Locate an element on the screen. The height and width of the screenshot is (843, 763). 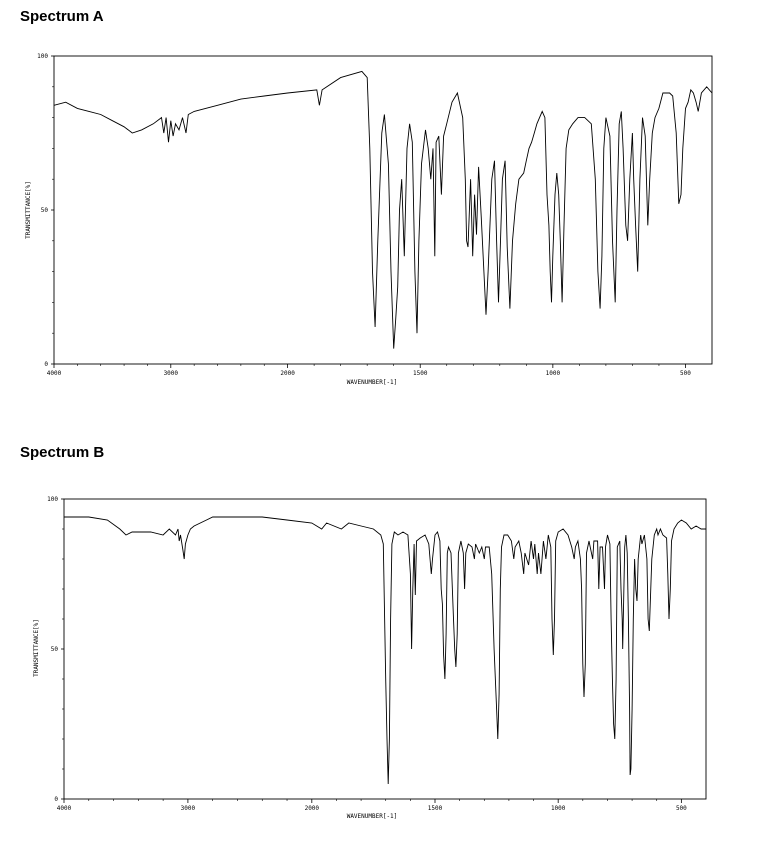
spectrum-b-y-ticks: 0 50 100 is located at coordinates (55, 649).